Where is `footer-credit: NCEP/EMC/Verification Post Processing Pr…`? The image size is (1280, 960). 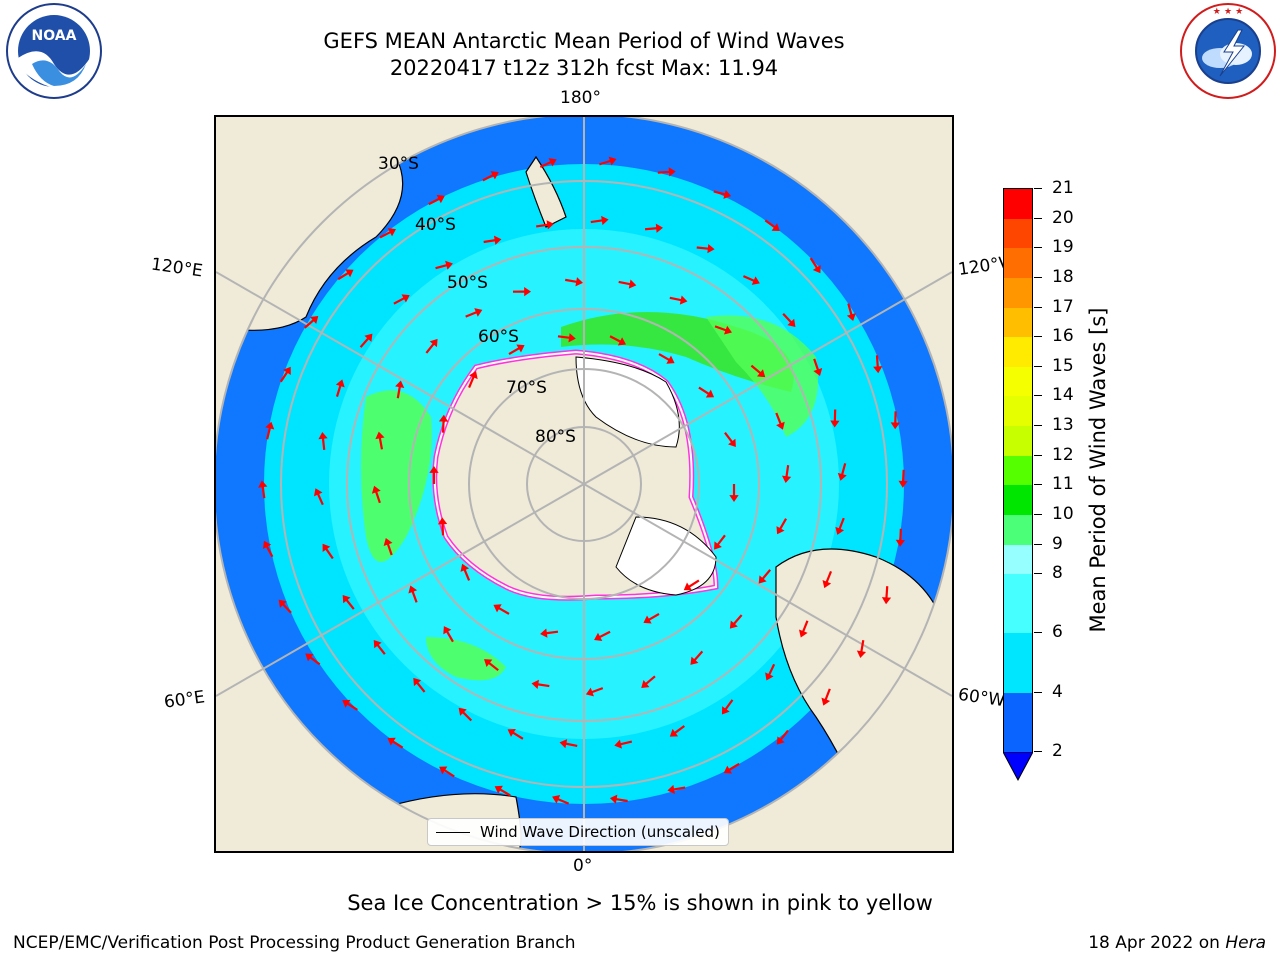 footer-credit: NCEP/EMC/Verification Post Processing Pr… is located at coordinates (294, 943).